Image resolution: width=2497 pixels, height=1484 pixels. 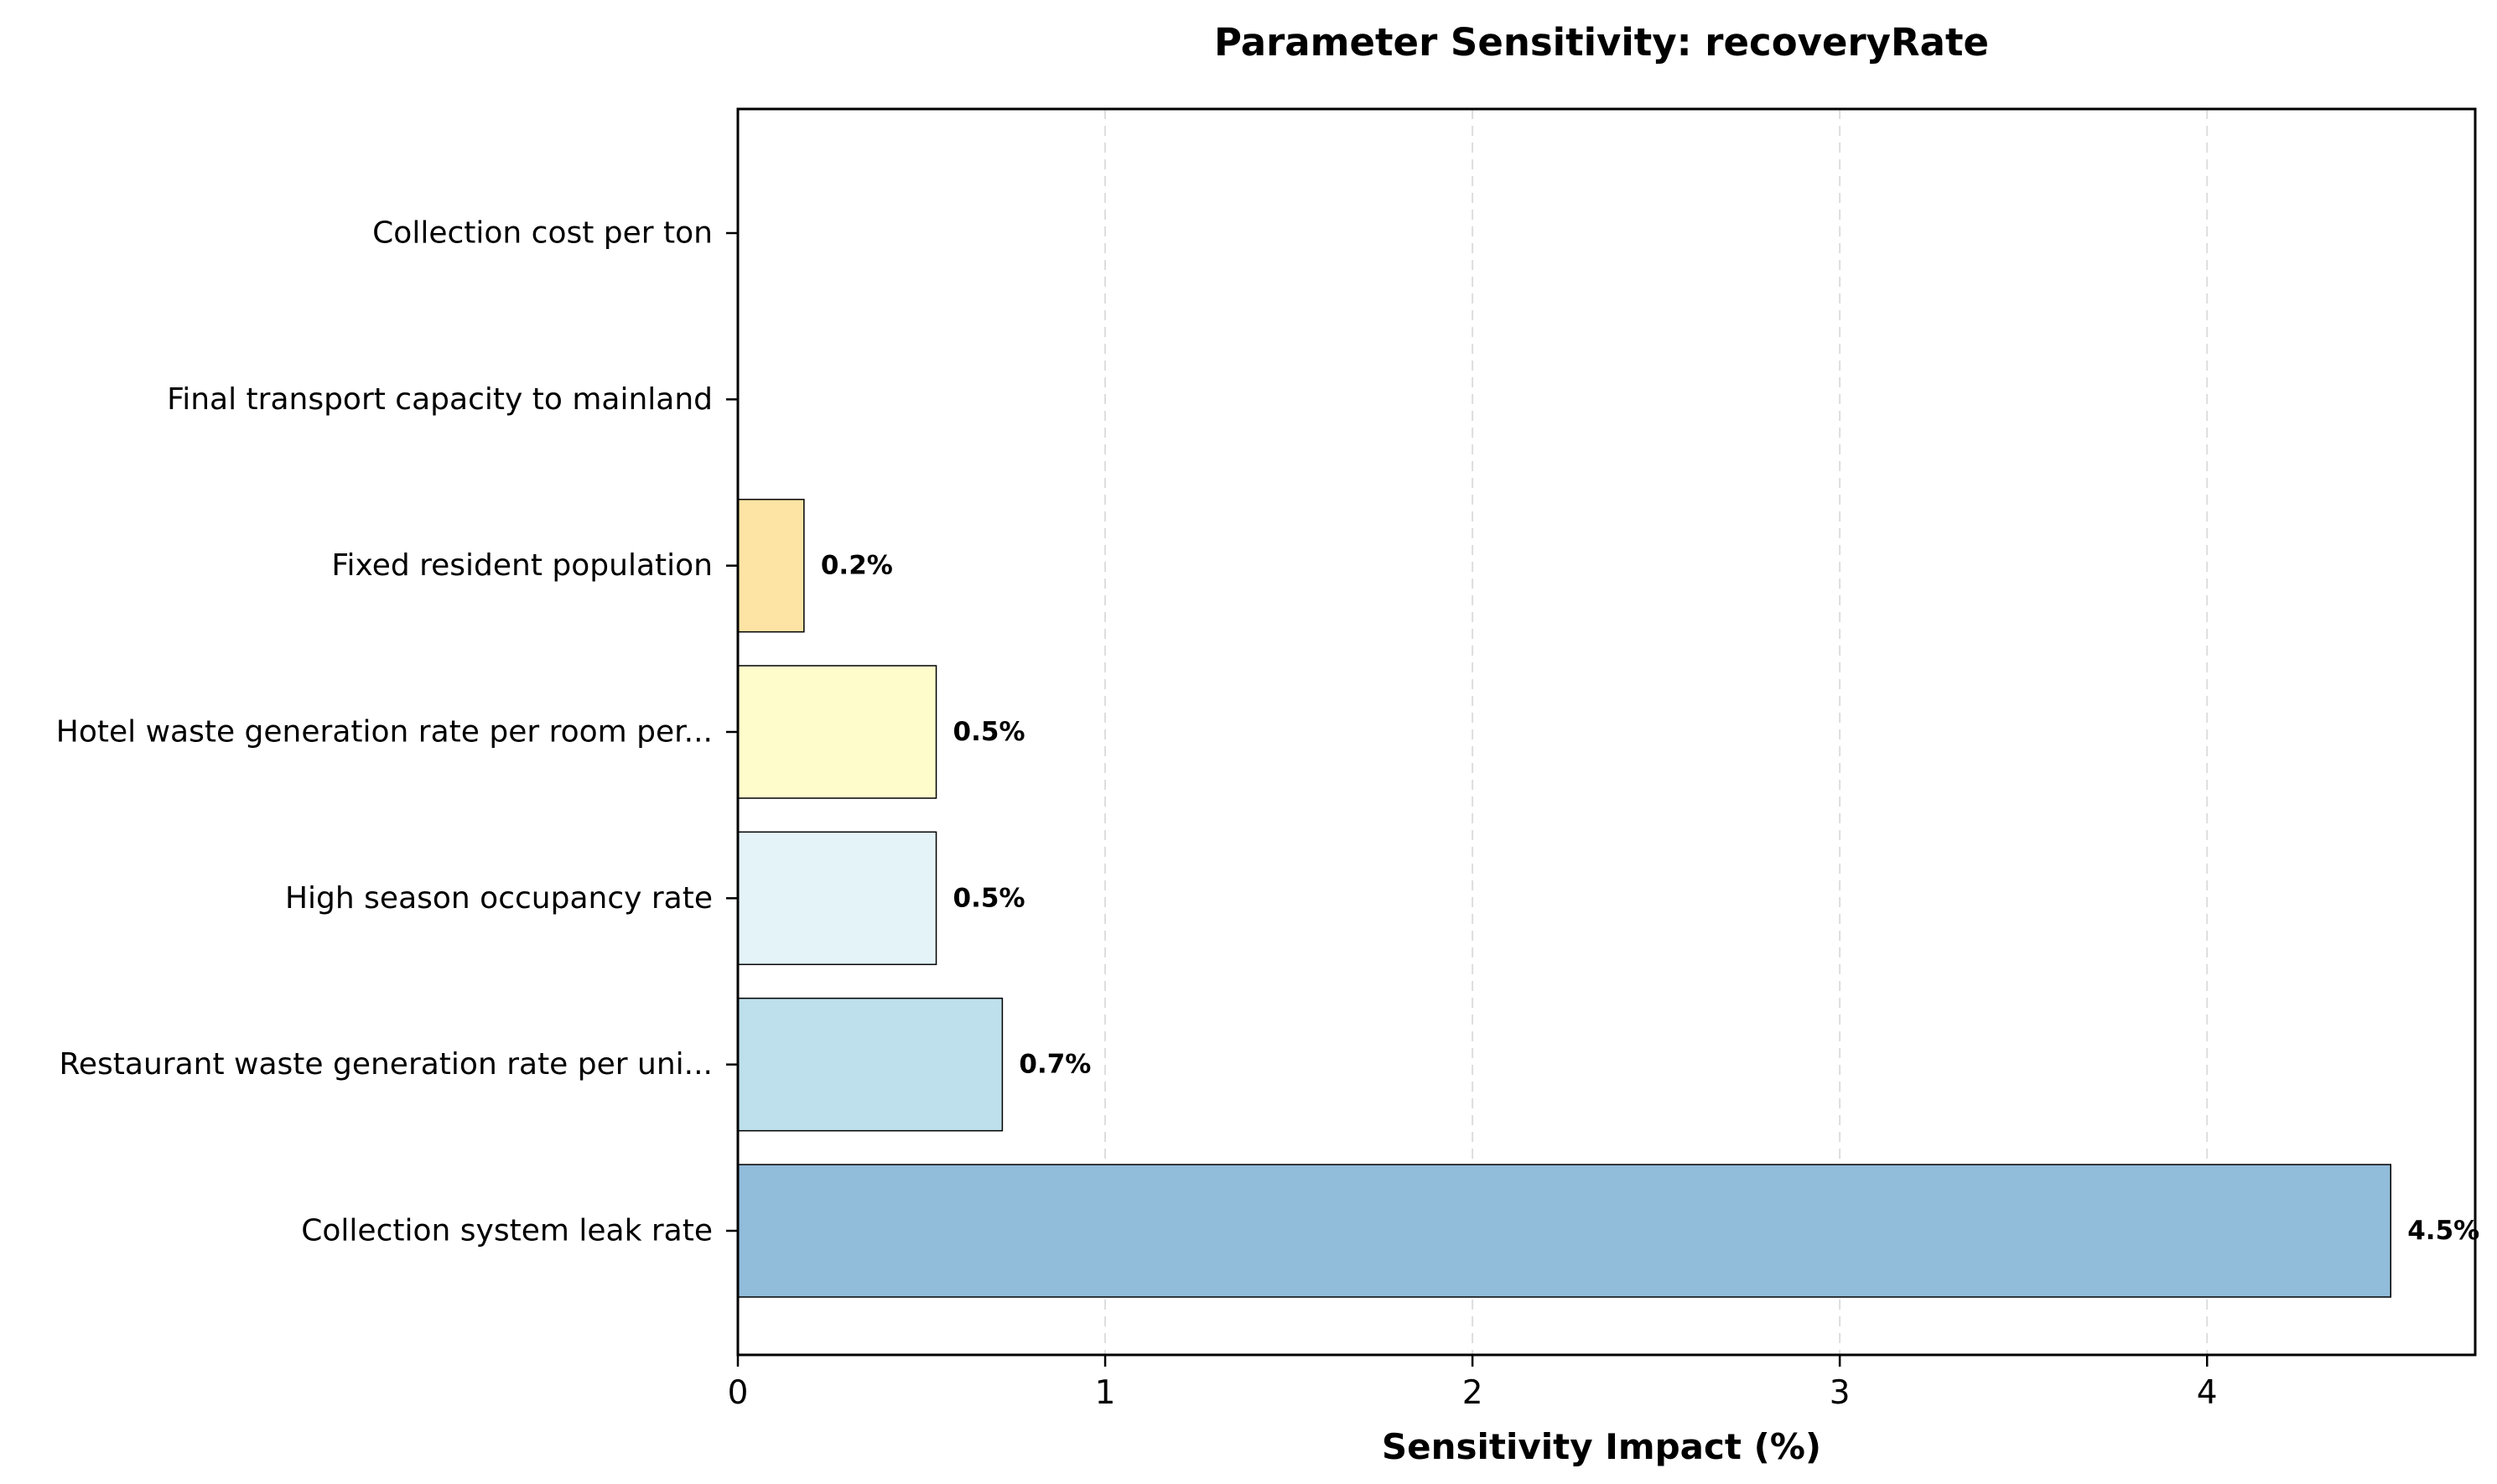 I want to click on x-tick-label-2: 2, so click(x=1472, y=1393).